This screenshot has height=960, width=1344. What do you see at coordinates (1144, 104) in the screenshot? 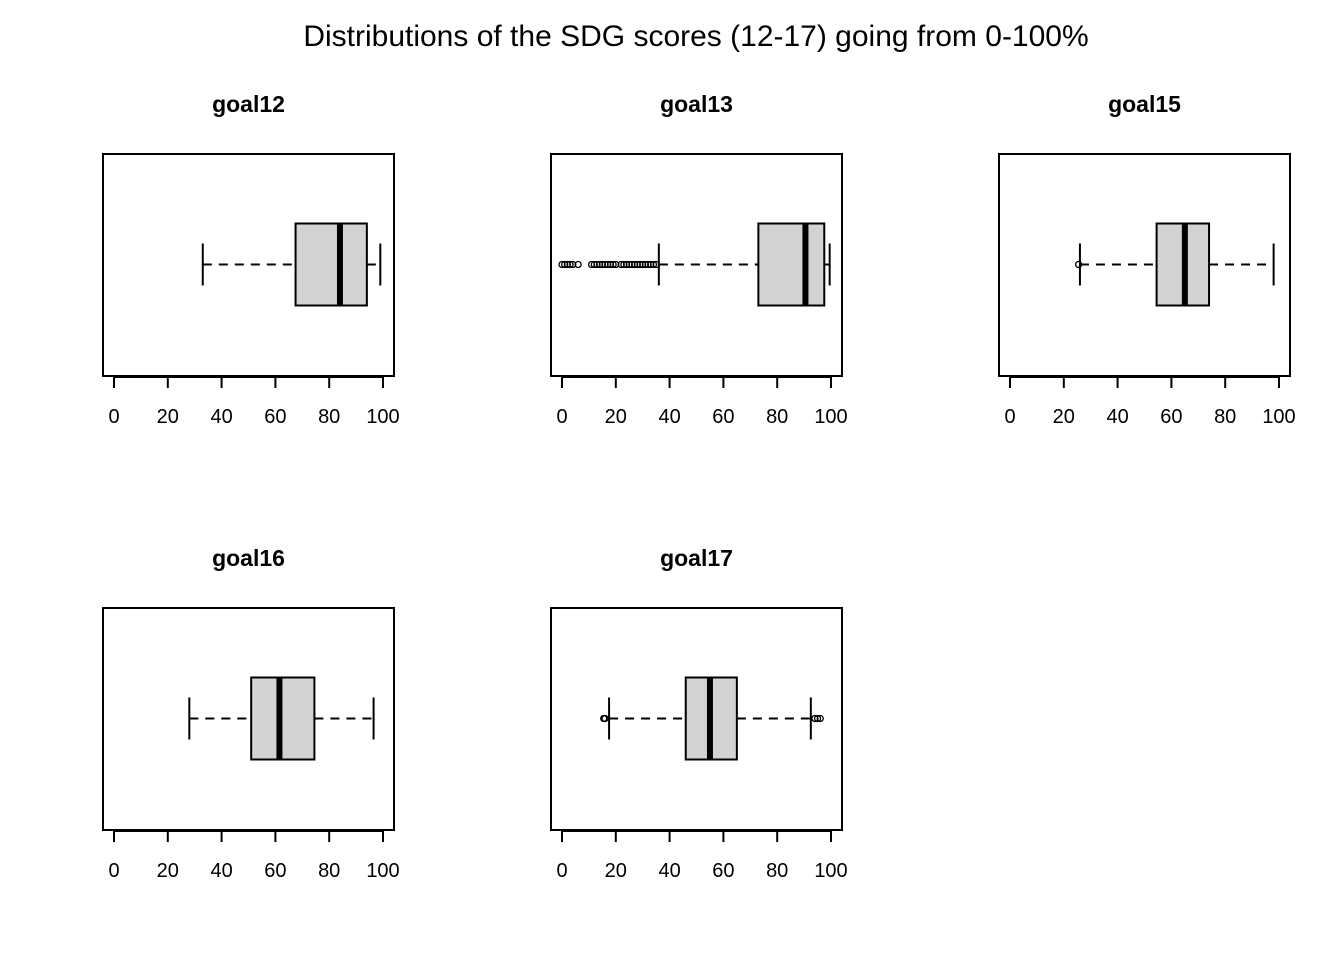
I see `panel-title: goal15` at bounding box center [1144, 104].